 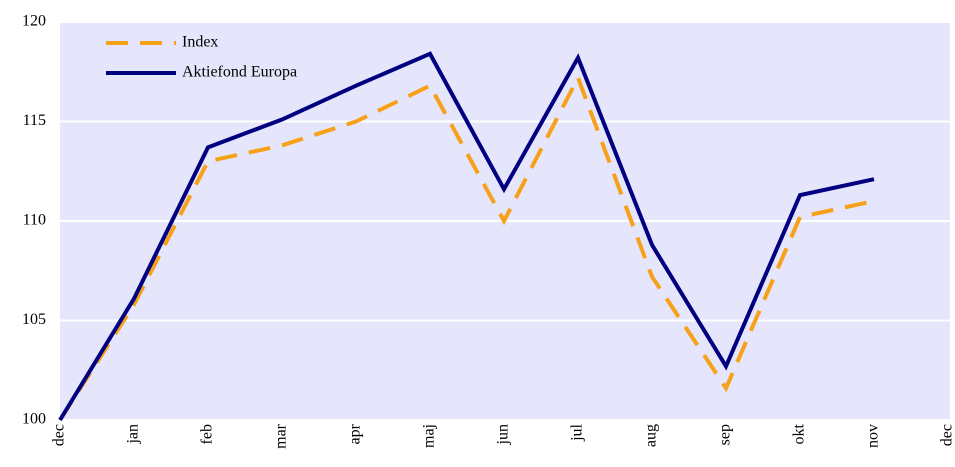 I want to click on x-tick-label: okt, so click(x=799, y=433).